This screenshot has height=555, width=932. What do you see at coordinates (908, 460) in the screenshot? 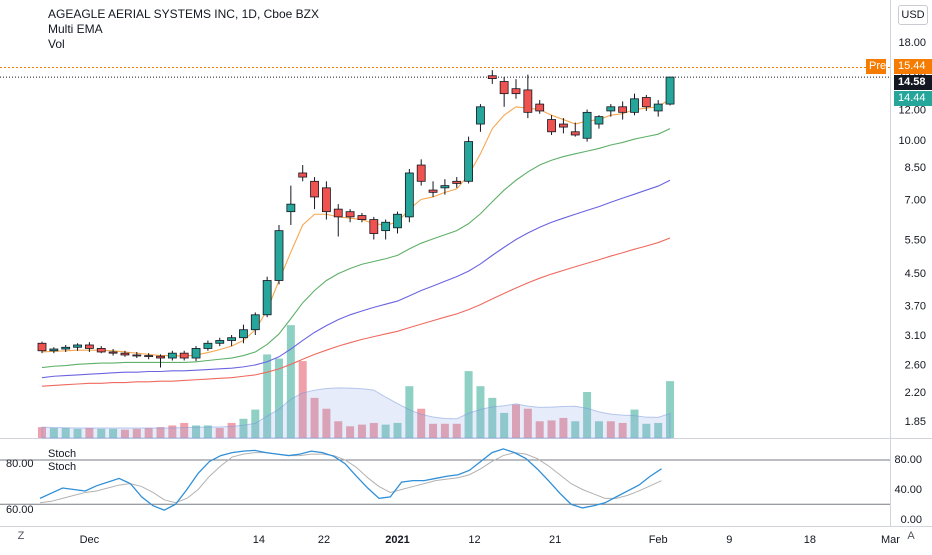
I see `stoch-tick-label: 80.00` at bounding box center [908, 460].